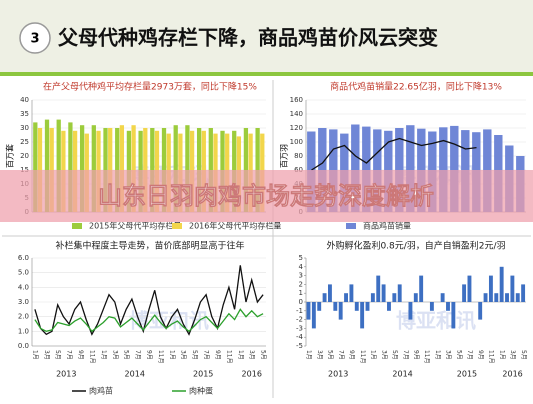 This screenshot has width=533, height=404. I want to click on y-axis-label: 百万套, so click(10, 156).